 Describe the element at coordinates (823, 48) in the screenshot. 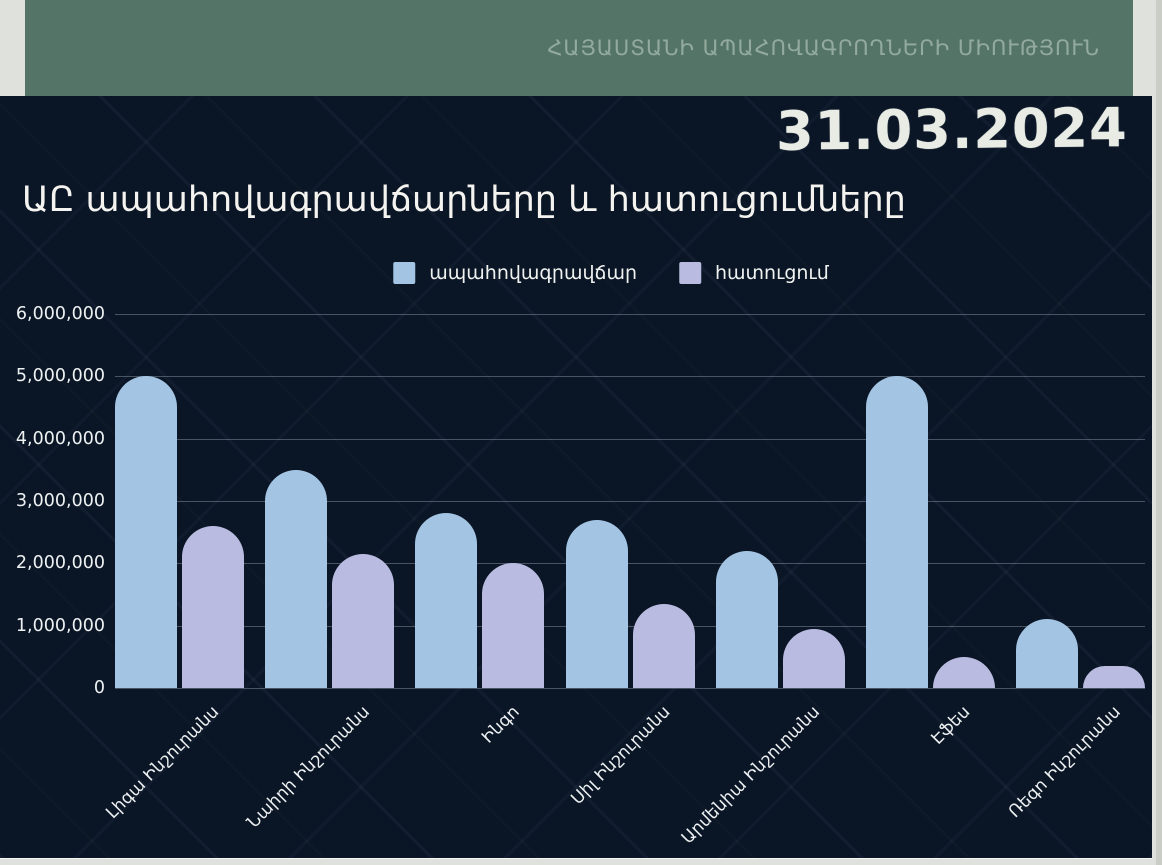

I see `org-name: ՀԱՅԱՍՏԱՆԻ ԱՊԱՀՈՎԱԳՐՈՂՆԵՐԻ ՄԻՈՒԹՅՈՒՆ` at that location.